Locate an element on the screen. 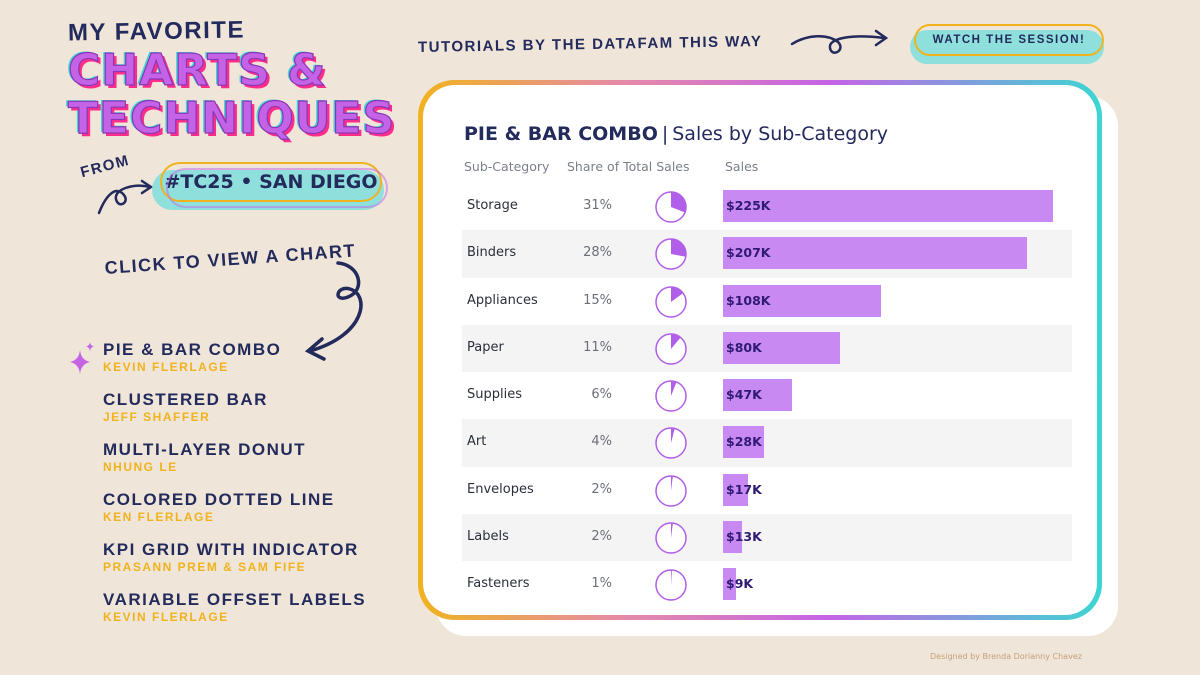  chart-title: PIE & BAR COMBO | Sales by Sub-Category is located at coordinates (676, 134).